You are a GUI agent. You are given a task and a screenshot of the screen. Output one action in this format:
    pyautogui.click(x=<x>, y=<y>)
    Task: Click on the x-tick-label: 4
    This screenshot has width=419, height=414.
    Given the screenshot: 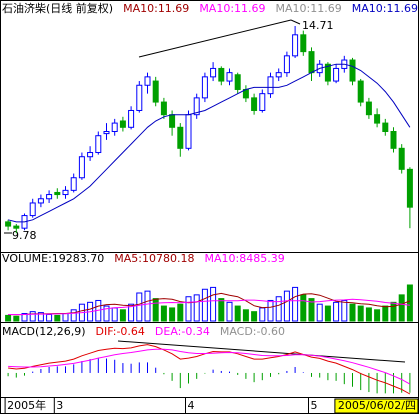 What is the action you would take?
    pyautogui.click(x=191, y=405)
    